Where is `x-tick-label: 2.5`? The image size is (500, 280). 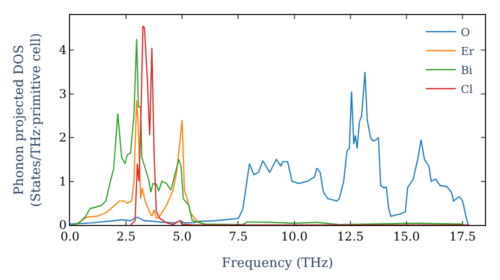 x-tick-label: 2.5 is located at coordinates (126, 236).